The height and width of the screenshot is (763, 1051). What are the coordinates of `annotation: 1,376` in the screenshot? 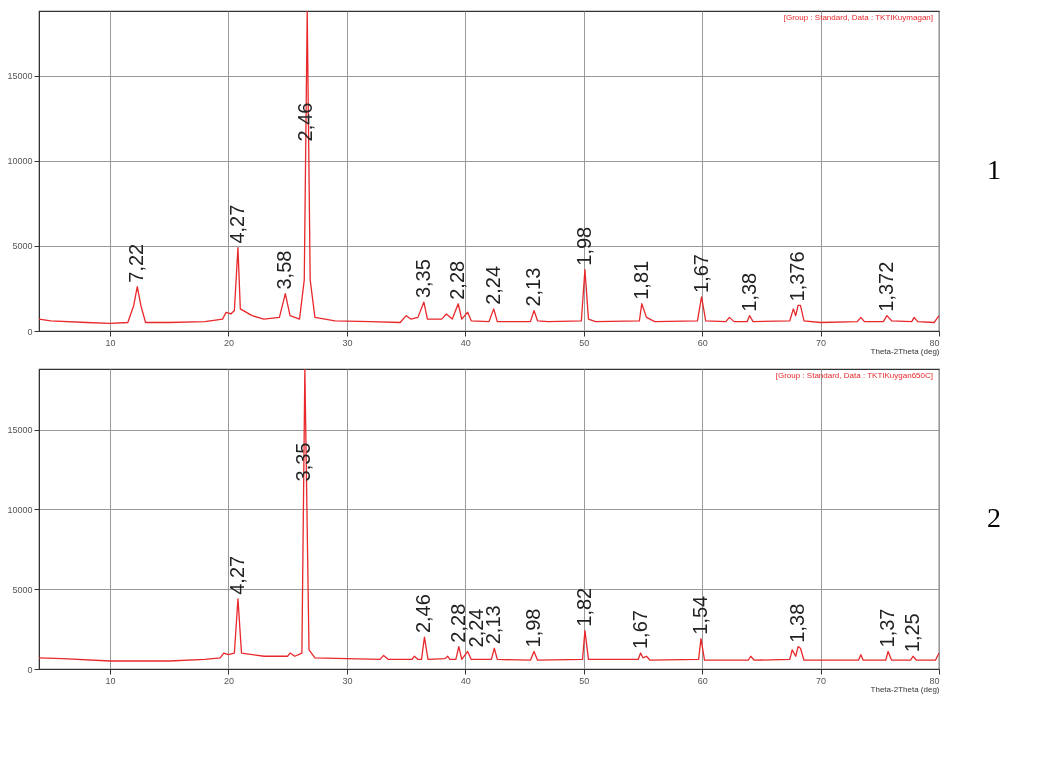 It's located at (797, 276).